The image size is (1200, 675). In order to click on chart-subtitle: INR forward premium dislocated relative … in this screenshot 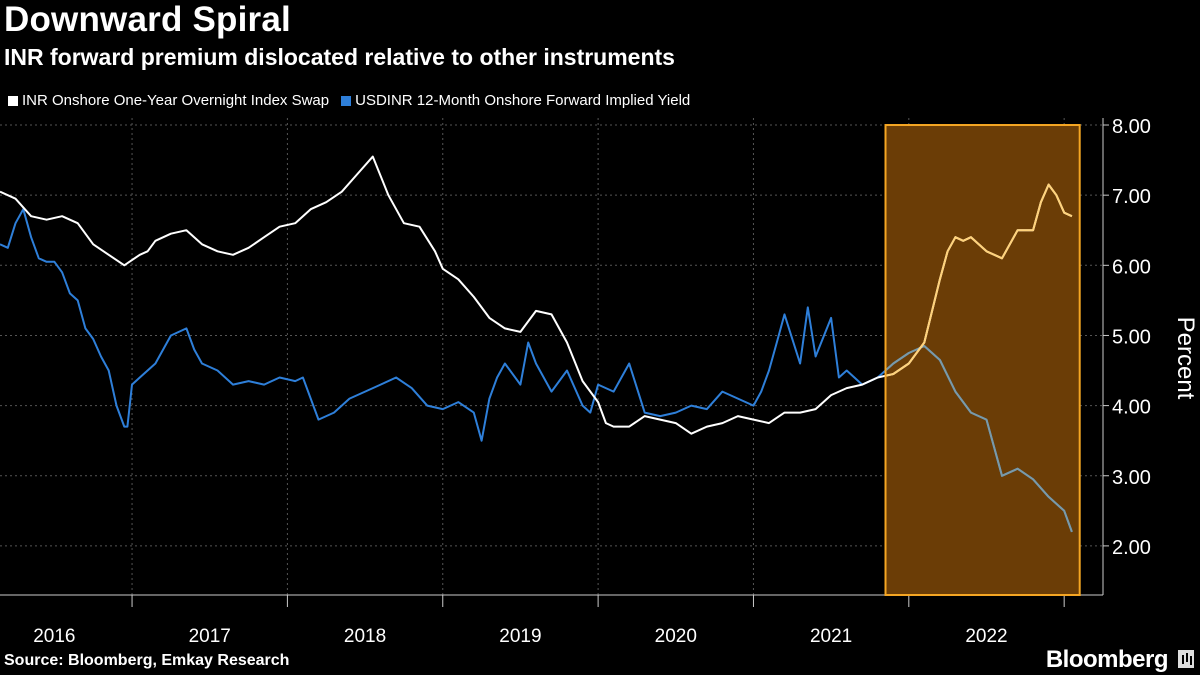, I will do `click(339, 57)`.